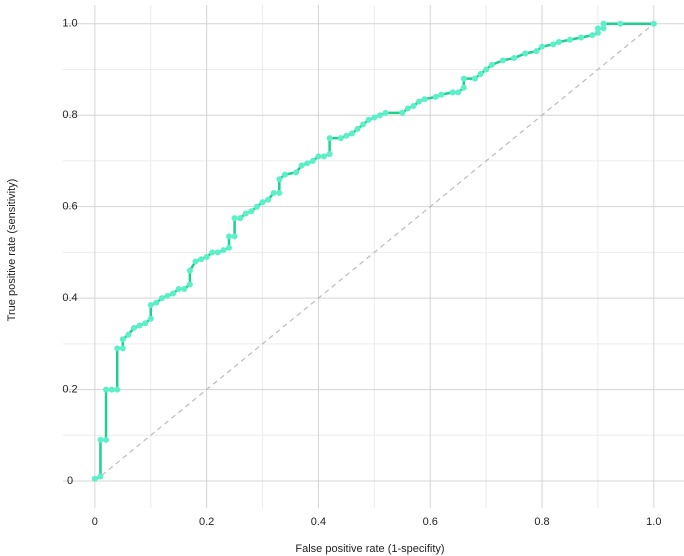  Describe the element at coordinates (12, 250) in the screenshot. I see `y-axis-title: True positive rate (sensitivity)` at that location.